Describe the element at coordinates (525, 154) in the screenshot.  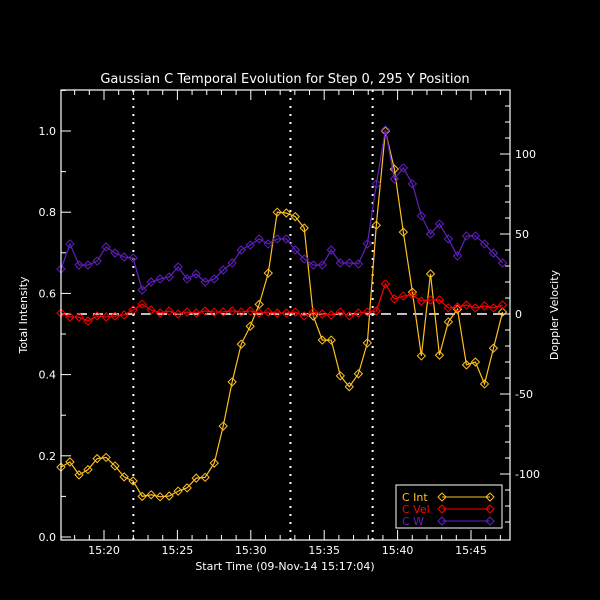
I see `y2-tick-label: 100` at that location.